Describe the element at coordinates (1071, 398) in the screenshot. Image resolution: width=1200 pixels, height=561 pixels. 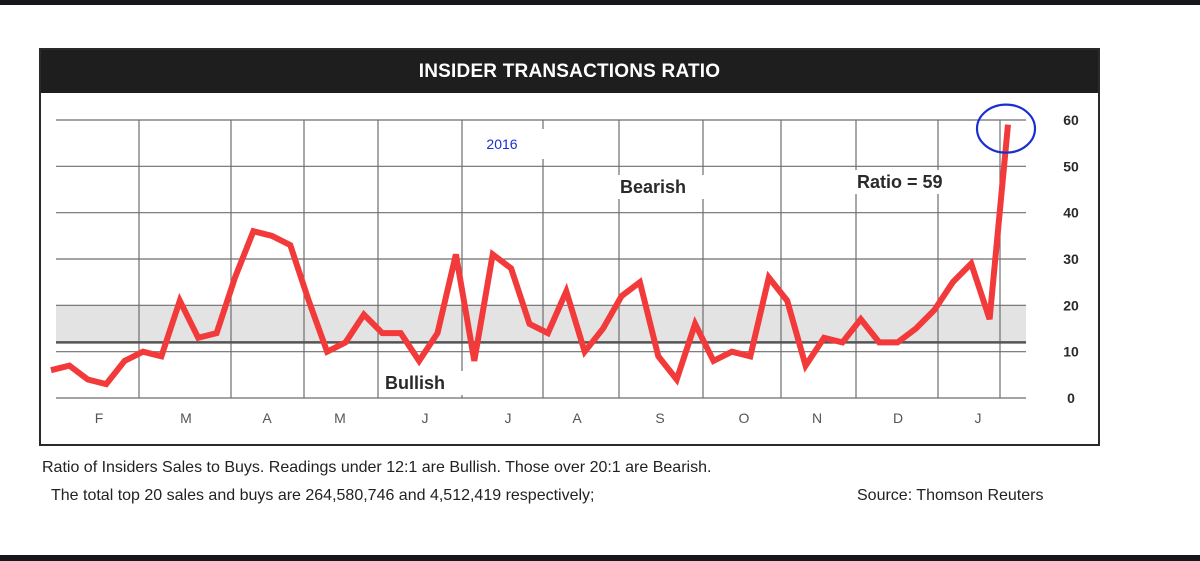
I see `y-tick-label: 0` at that location.